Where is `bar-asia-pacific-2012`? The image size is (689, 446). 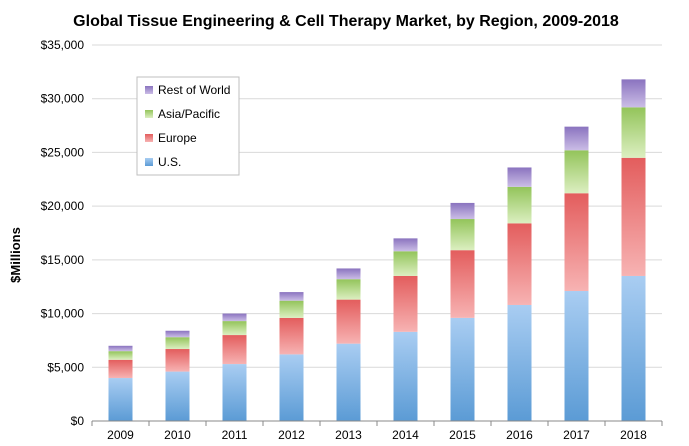 bar-asia-pacific-2012 is located at coordinates (291, 309).